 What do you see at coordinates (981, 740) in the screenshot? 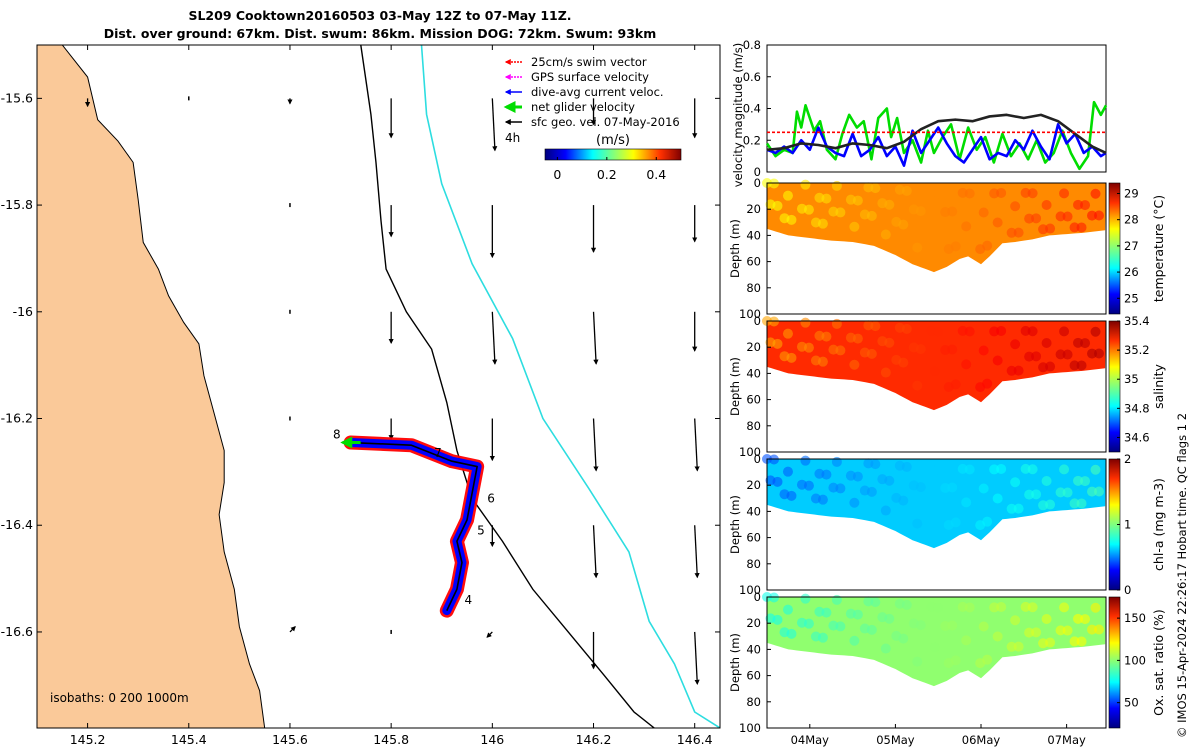
I see `section-x-tick-label: 06May` at bounding box center [981, 740].